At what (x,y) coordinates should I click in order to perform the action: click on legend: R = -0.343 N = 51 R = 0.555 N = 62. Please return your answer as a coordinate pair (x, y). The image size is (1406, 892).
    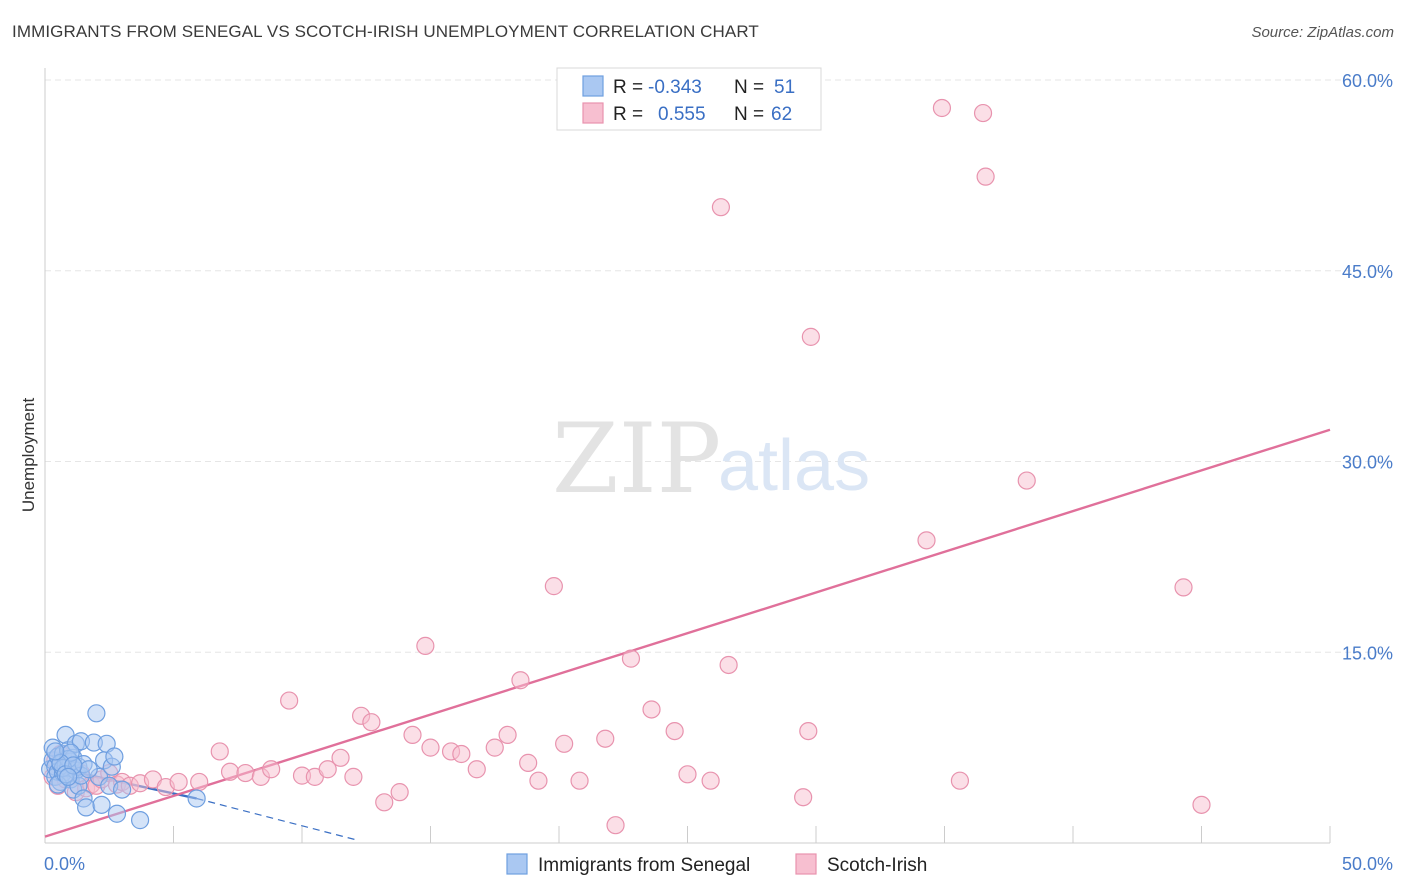
    Looking at the image, I should click on (689, 99).